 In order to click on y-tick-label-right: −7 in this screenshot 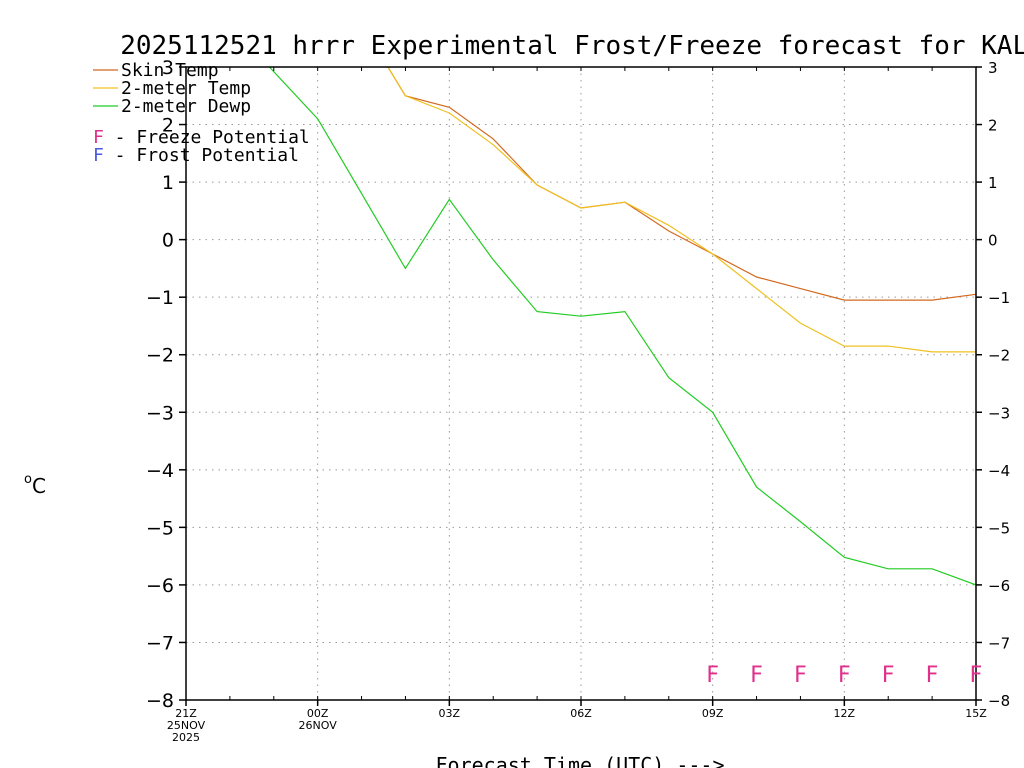, I will do `click(999, 643)`.